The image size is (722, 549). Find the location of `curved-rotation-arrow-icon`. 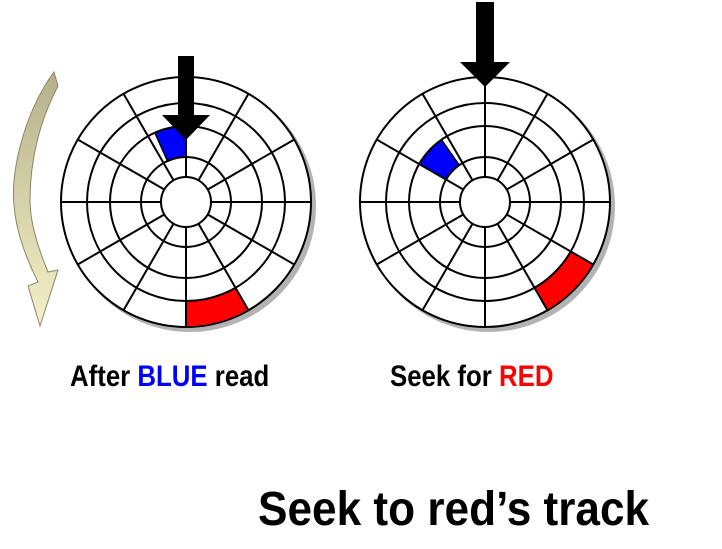

curved-rotation-arrow-icon is located at coordinates (35, 199).